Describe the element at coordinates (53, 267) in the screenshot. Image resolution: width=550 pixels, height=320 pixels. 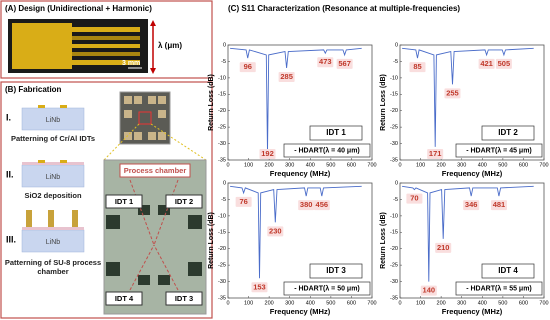
I see `step-caption: Patterning of SU-8 process chamber` at that location.